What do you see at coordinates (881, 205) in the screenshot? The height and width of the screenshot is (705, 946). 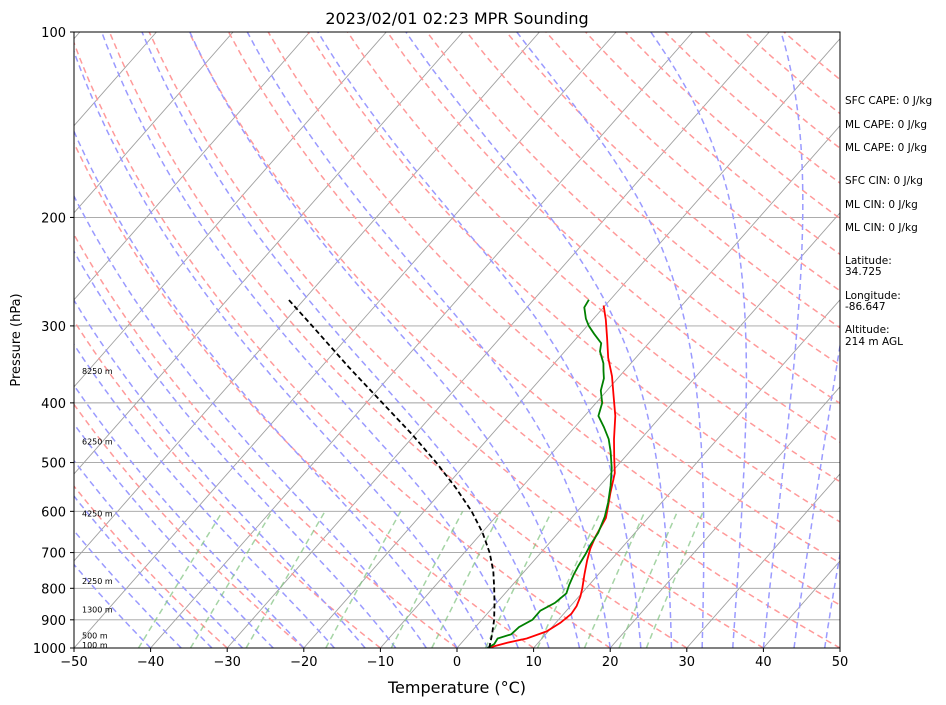 I see `ml-cin-text-1: ML CIN: 0 J/kg` at bounding box center [881, 205].